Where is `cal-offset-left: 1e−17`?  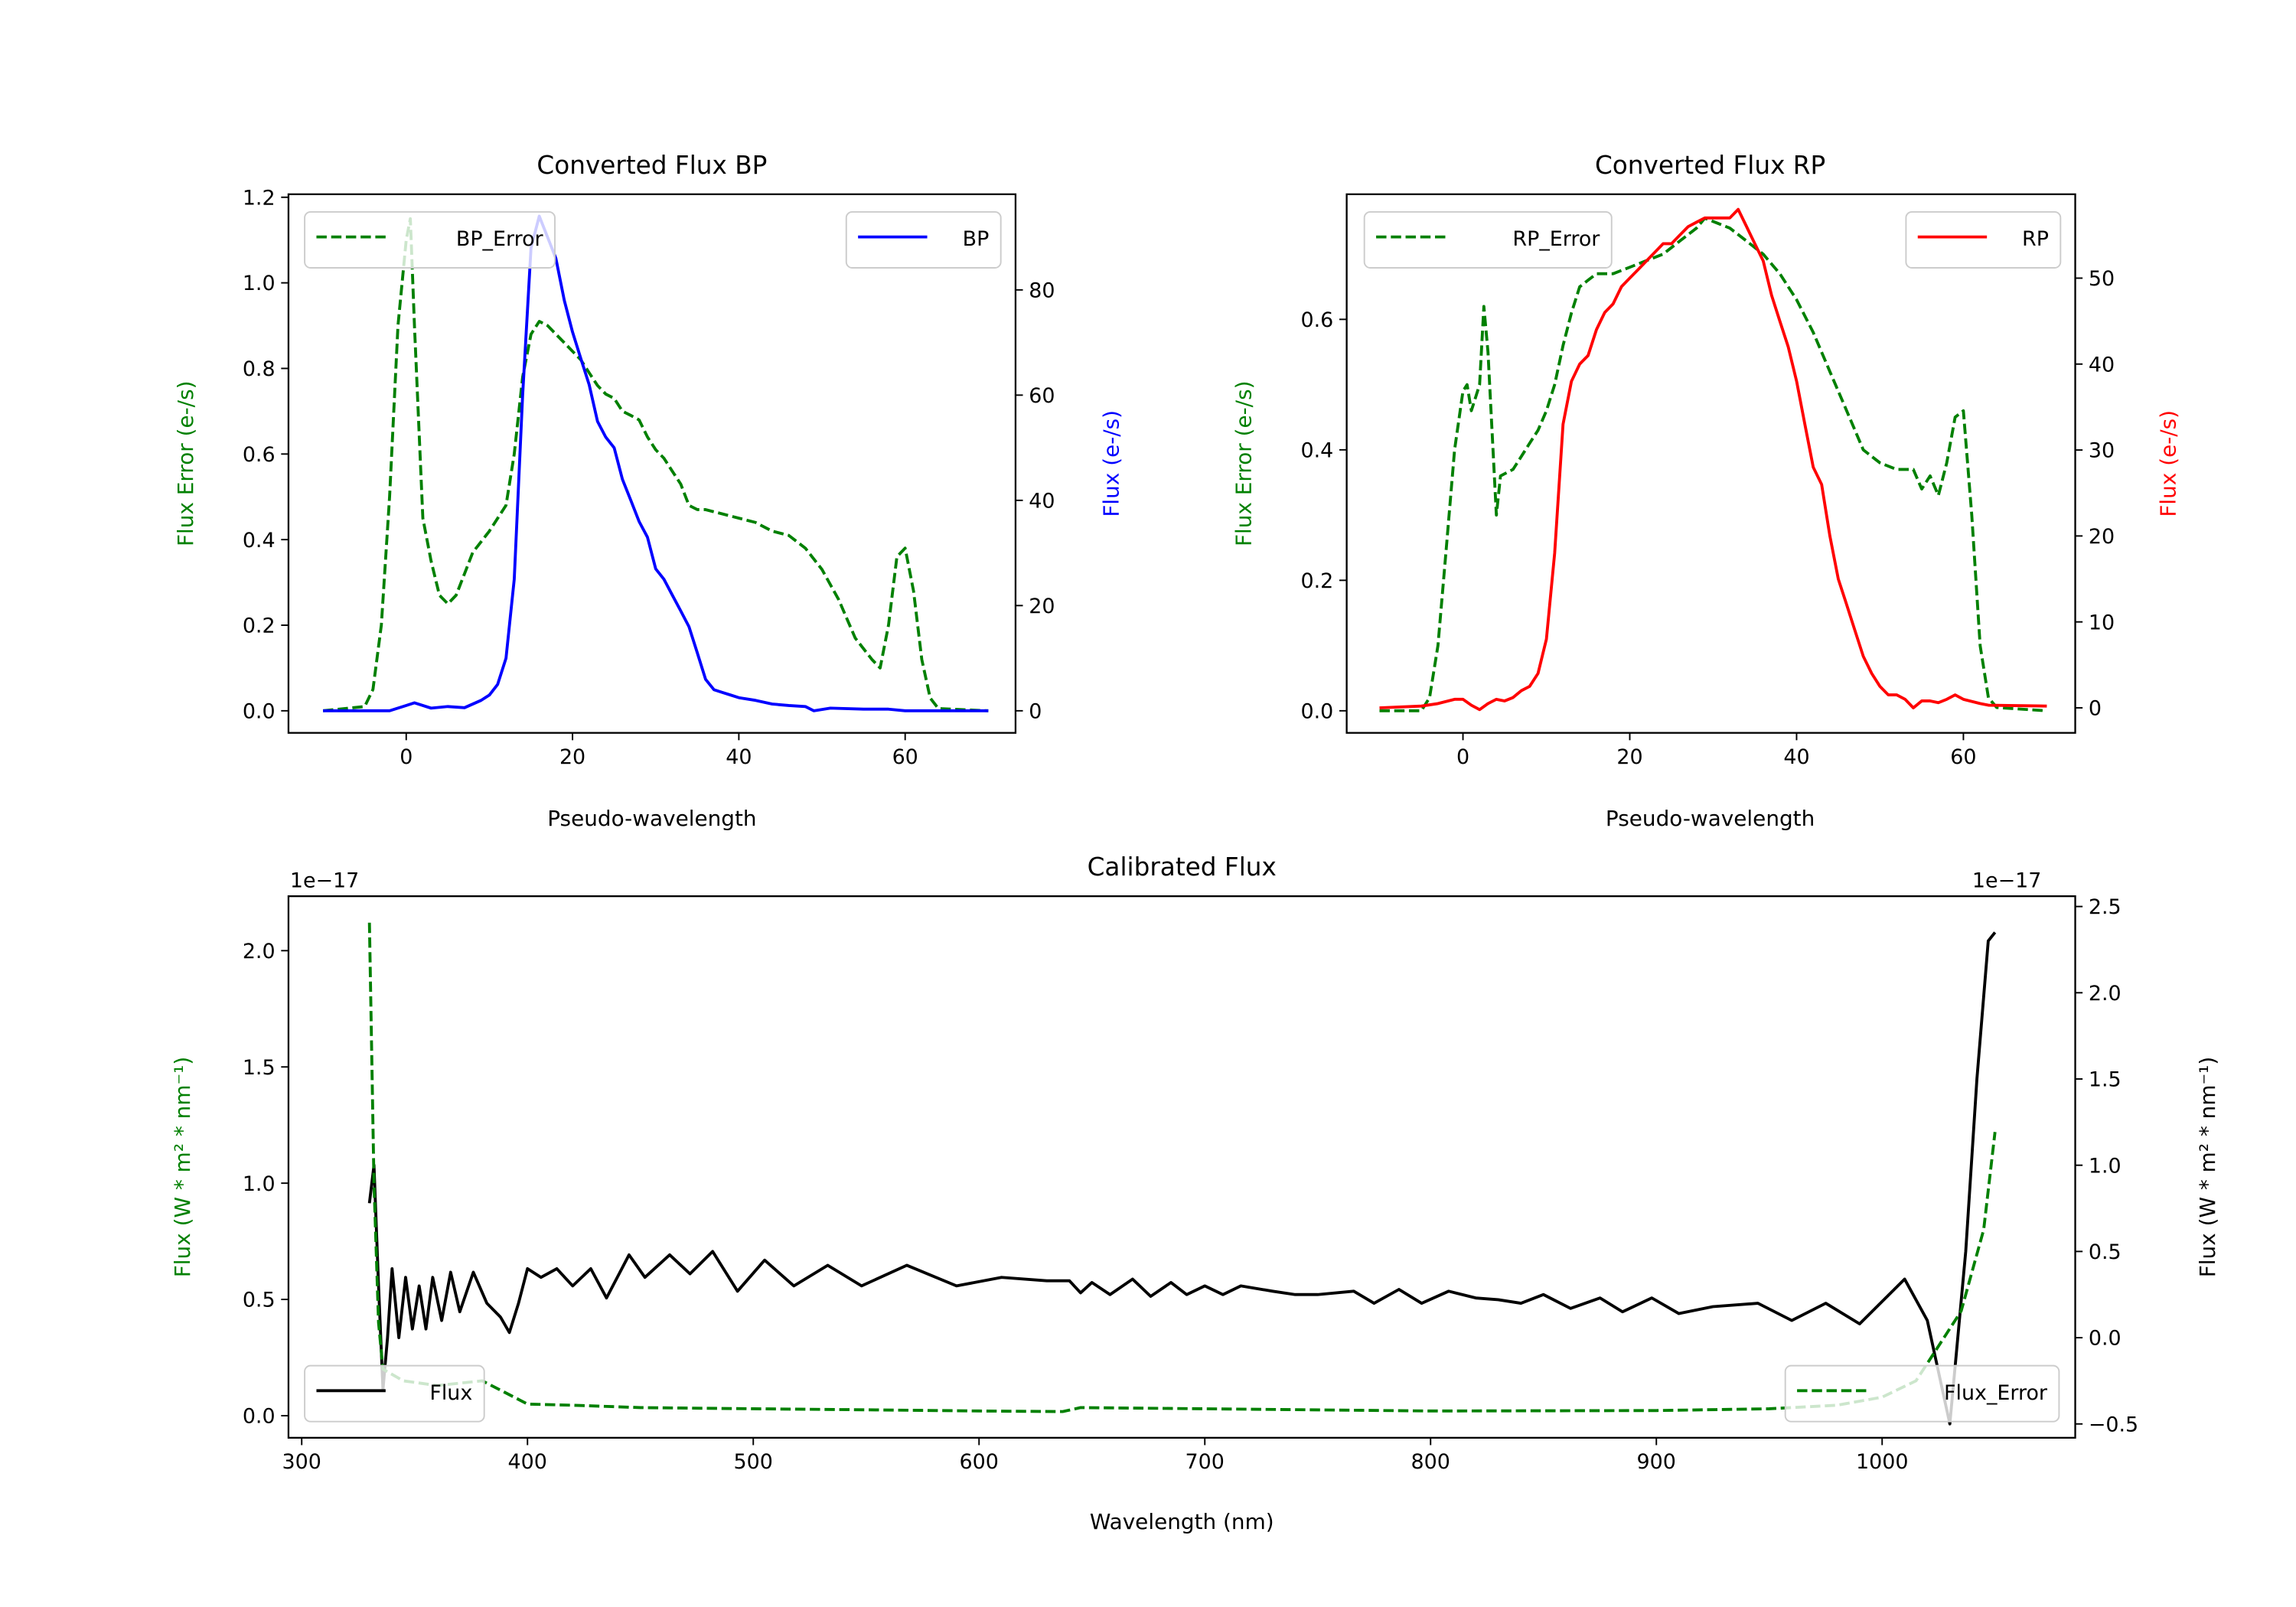
cal-offset-left: 1e−17 is located at coordinates (324, 881).